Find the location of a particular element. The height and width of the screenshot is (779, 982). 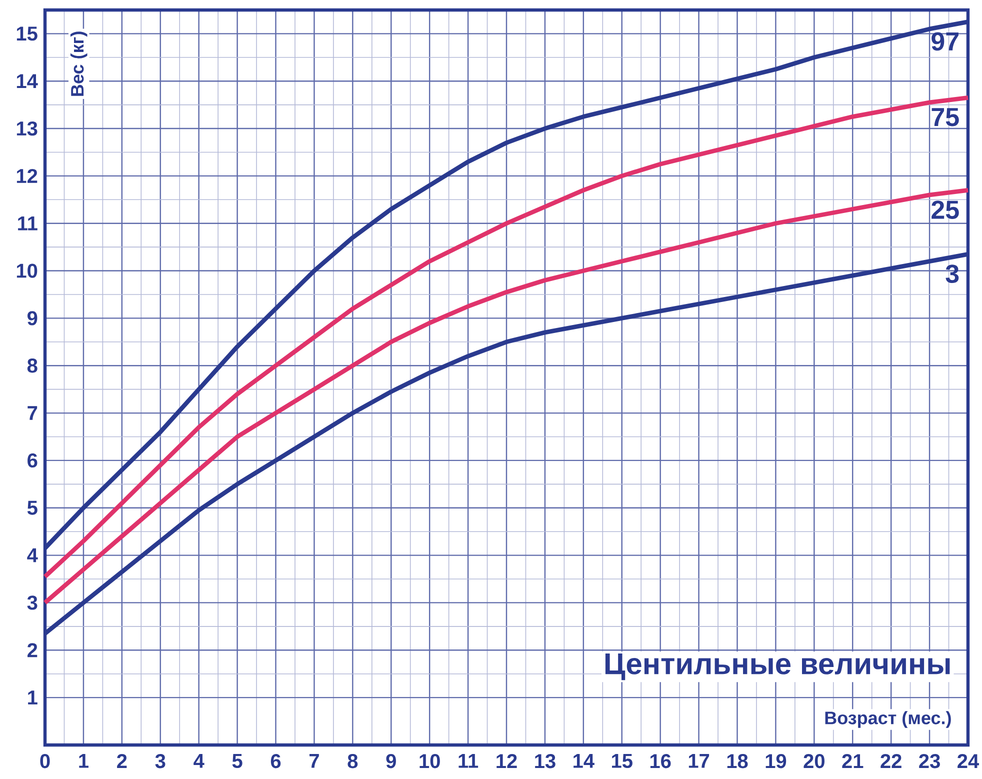

y-tick-label: 7 is located at coordinates (33, 413).